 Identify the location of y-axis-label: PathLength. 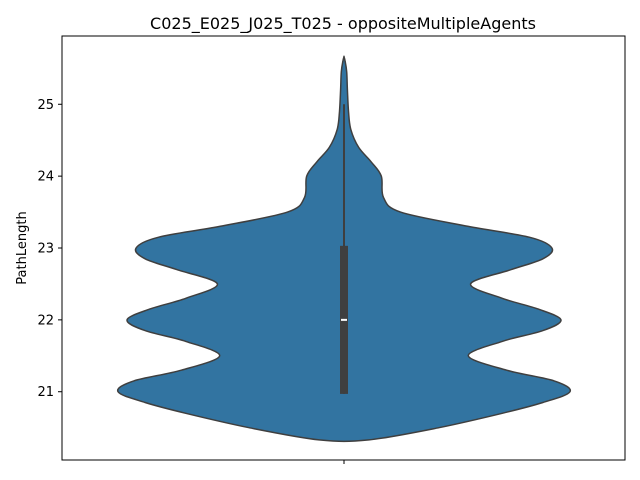
(22, 247).